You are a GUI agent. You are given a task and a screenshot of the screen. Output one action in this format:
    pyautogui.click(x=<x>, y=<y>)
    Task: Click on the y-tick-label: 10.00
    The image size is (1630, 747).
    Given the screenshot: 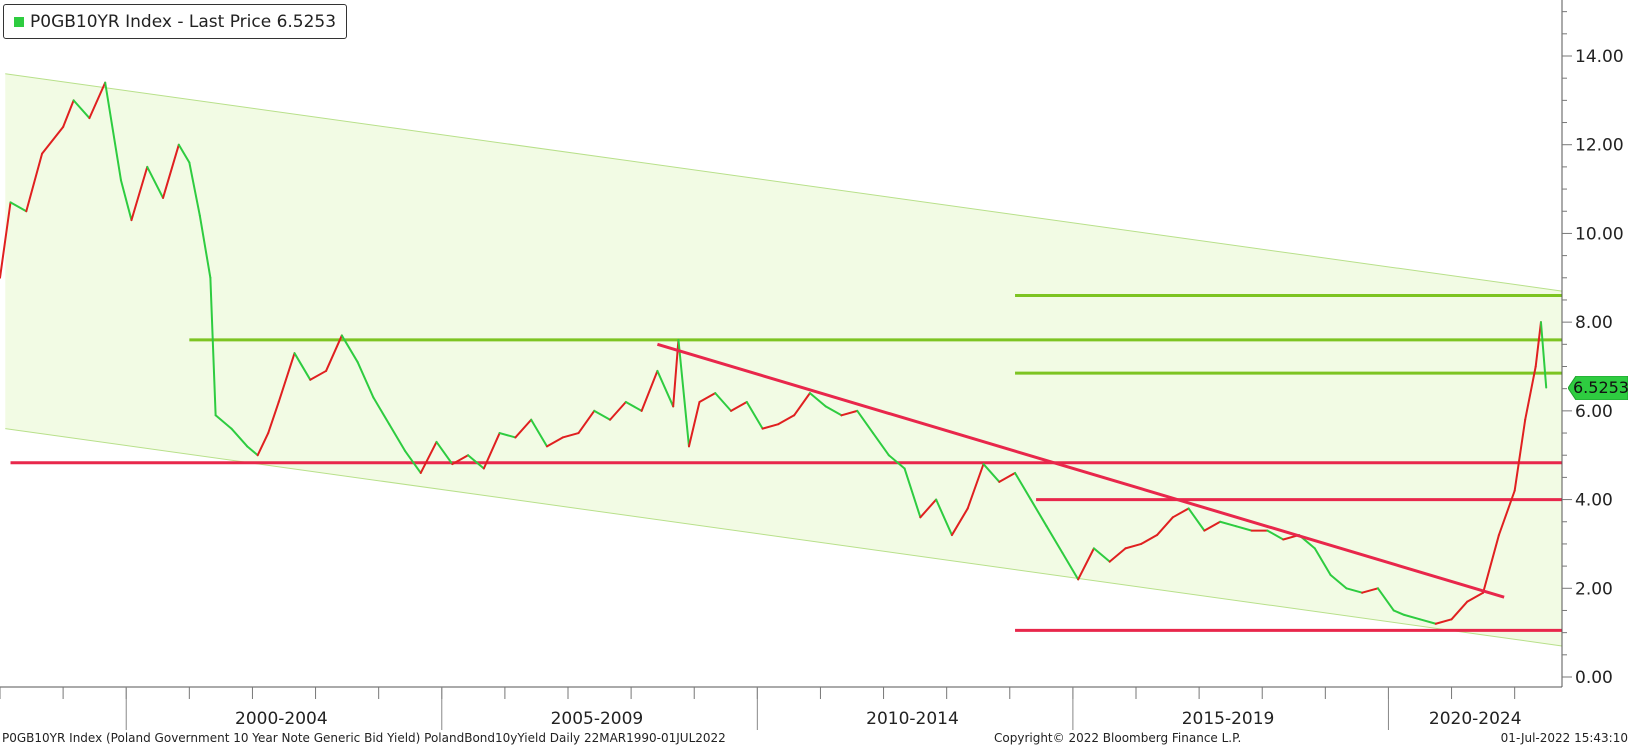 What is the action you would take?
    pyautogui.click(x=1599, y=234)
    